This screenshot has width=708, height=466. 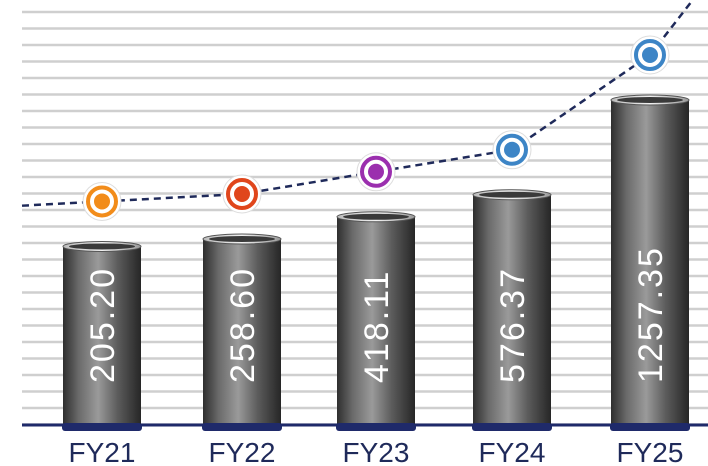 I want to click on value-label: 258.60, so click(x=243, y=325).